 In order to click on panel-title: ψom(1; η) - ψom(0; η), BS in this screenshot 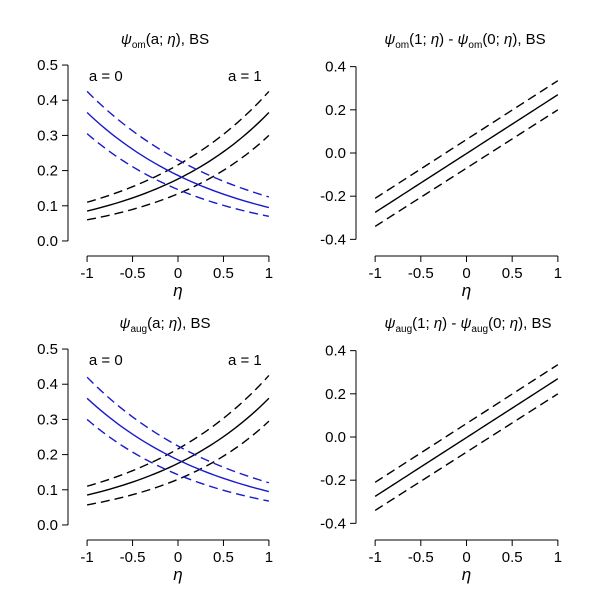, I will do `click(464, 41)`.